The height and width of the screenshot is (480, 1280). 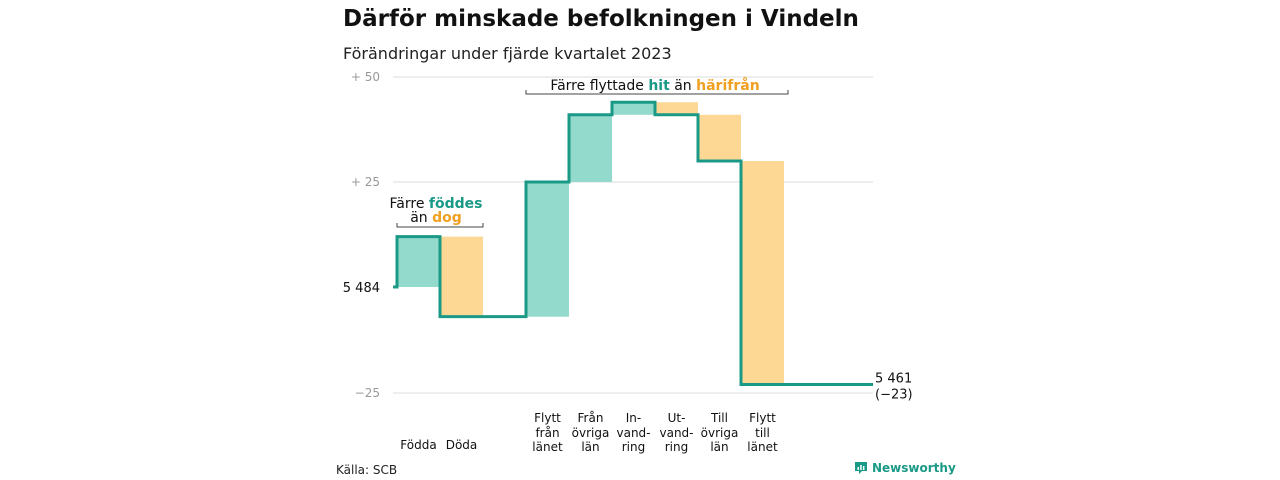 What do you see at coordinates (633, 418) in the screenshot?
I see `category-label: In-` at bounding box center [633, 418].